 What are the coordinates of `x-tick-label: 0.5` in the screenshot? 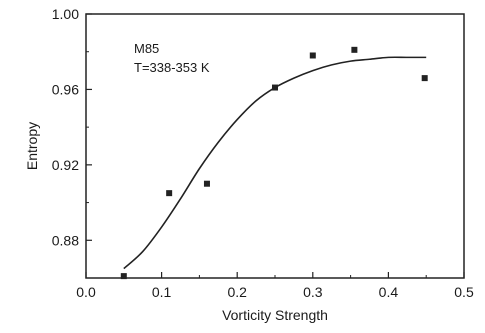 It's located at (464, 292).